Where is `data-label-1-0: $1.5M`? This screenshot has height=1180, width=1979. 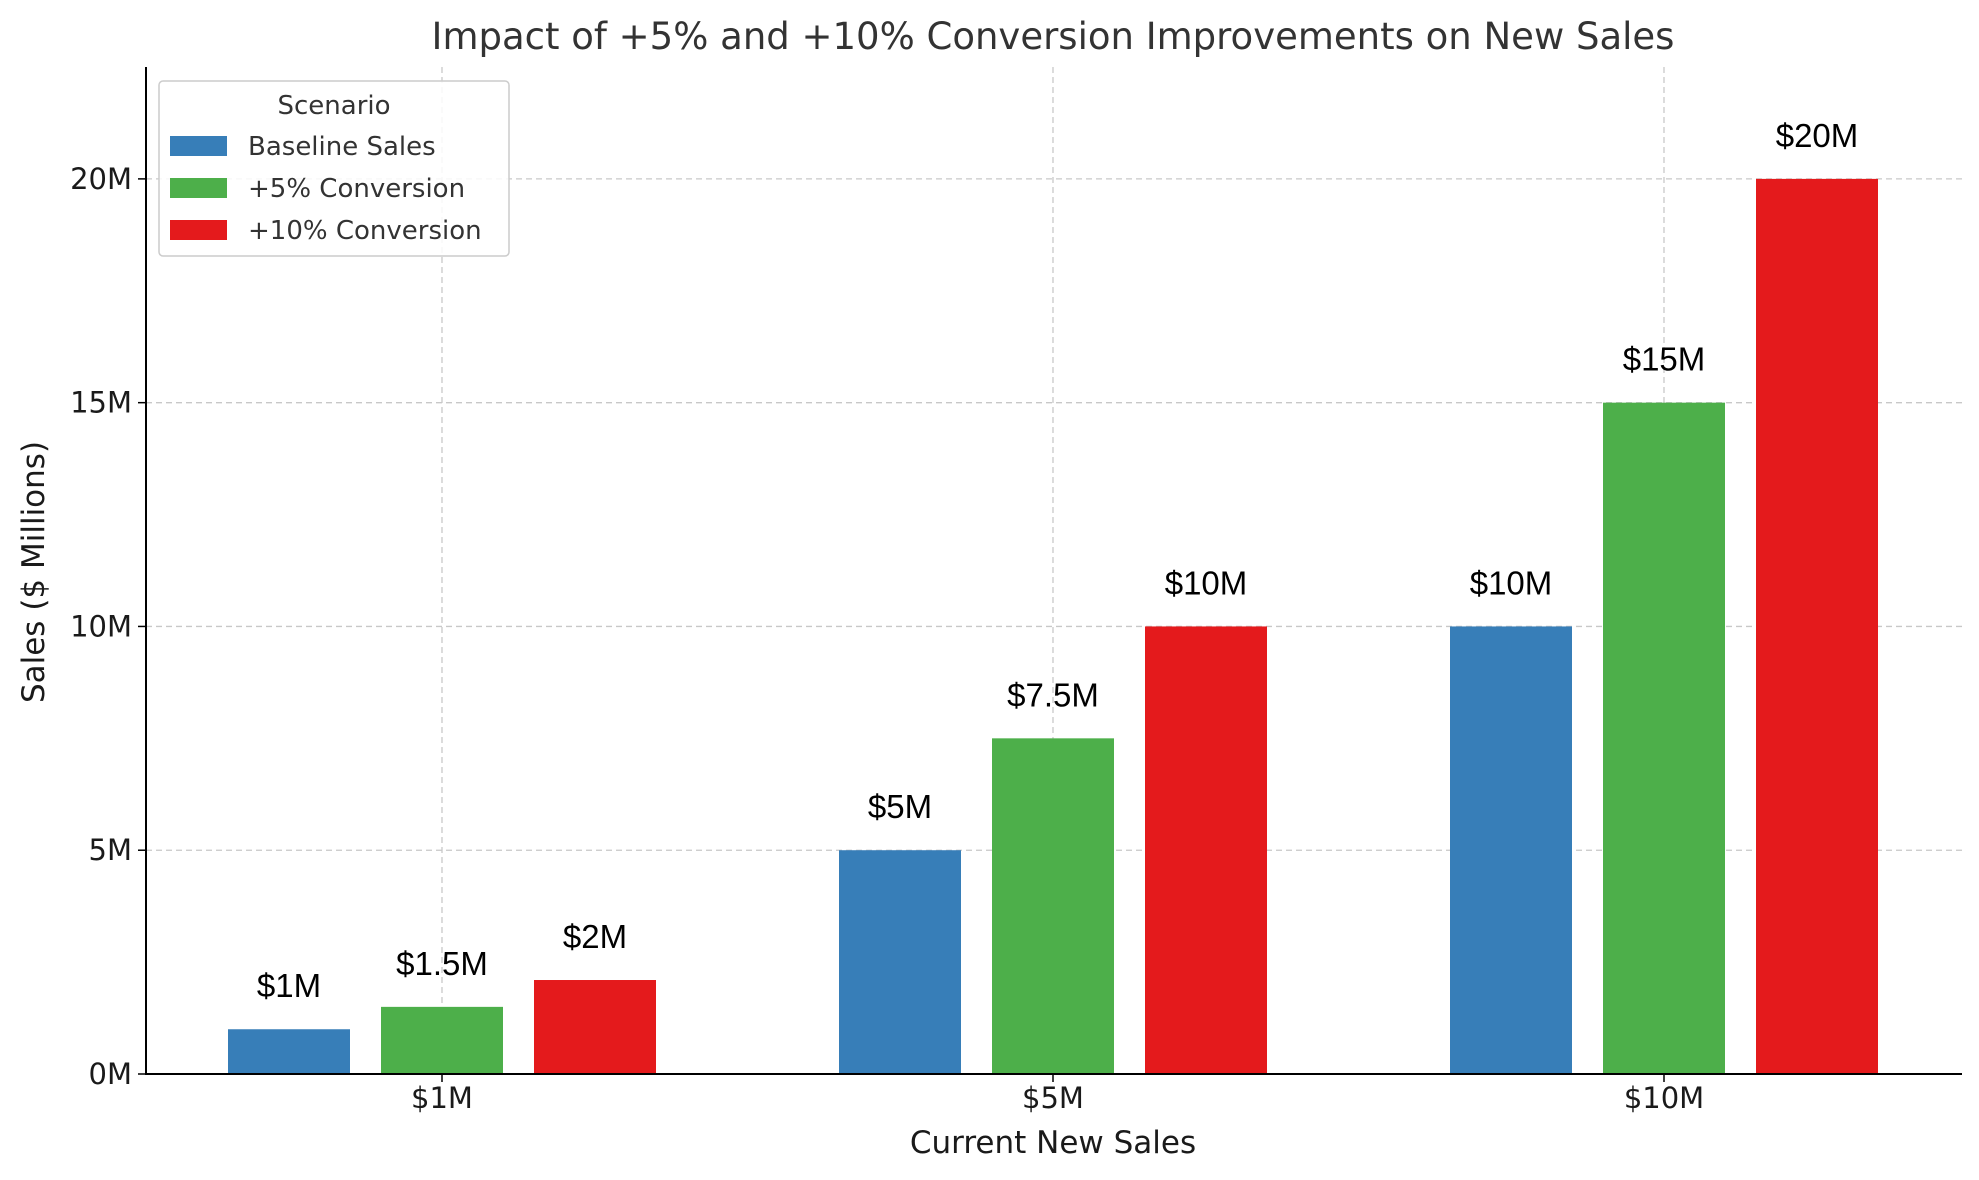 data-label-1-0: $1.5M is located at coordinates (442, 963).